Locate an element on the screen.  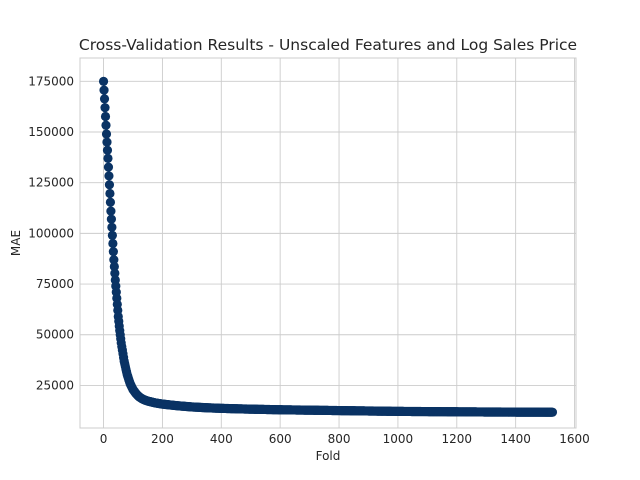
x-tick-label: 400 is located at coordinates (221, 439).